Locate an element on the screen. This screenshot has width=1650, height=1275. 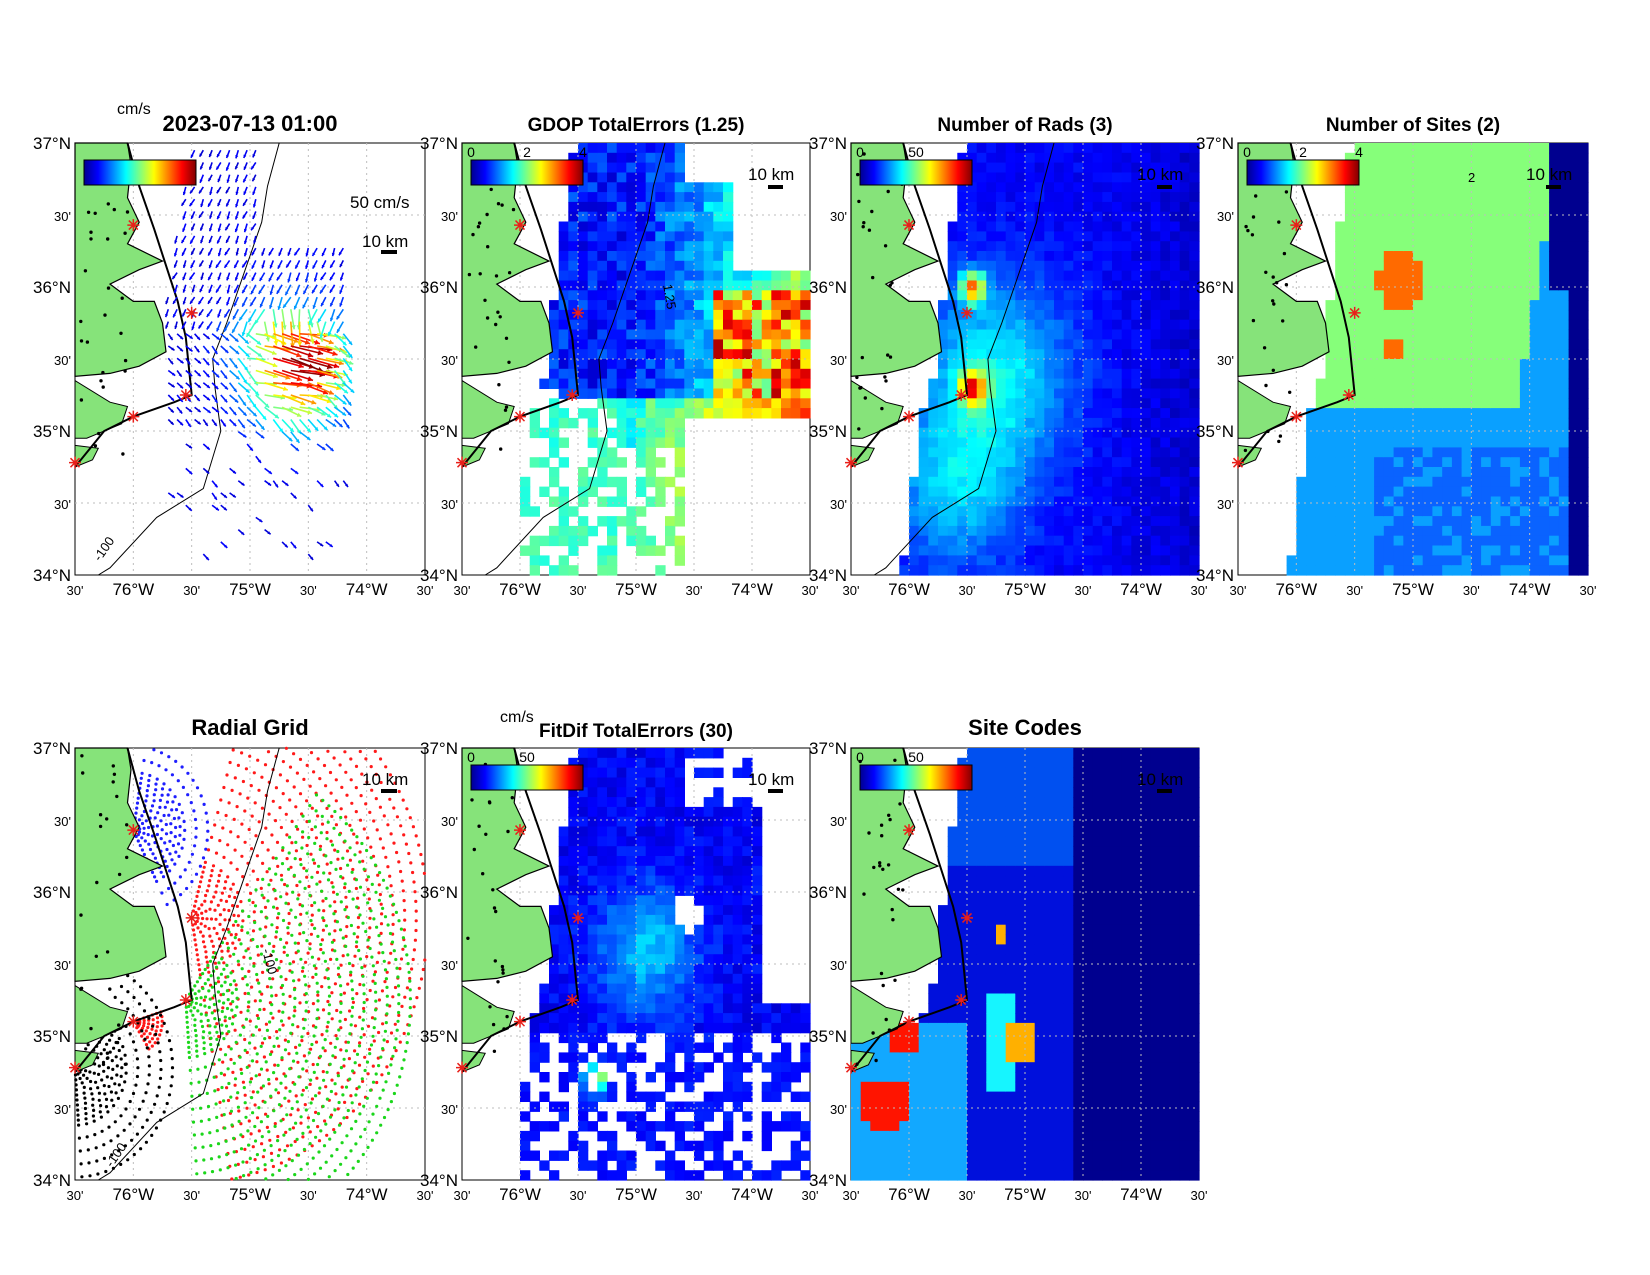
latitude-tick-label: 36°N is located at coordinates (439, 892).